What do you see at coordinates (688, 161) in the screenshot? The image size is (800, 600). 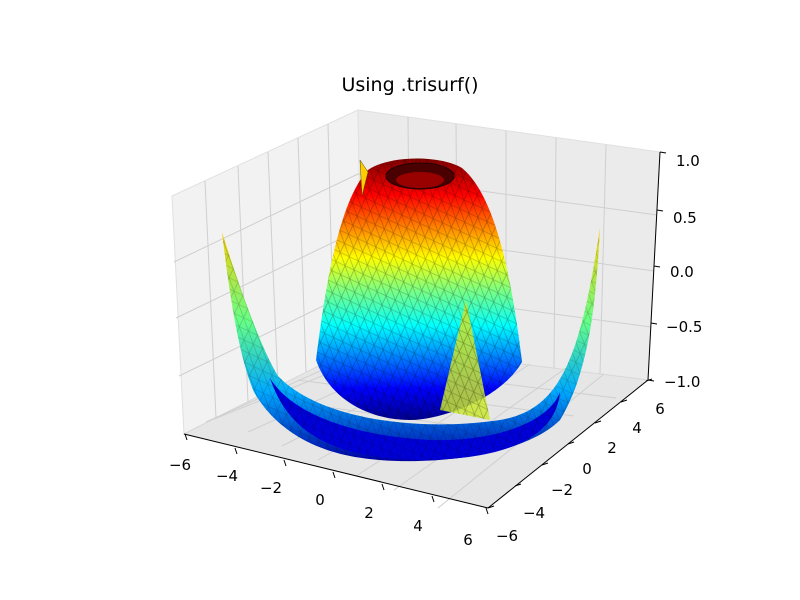 I see `z-tick-label: 1.0` at bounding box center [688, 161].